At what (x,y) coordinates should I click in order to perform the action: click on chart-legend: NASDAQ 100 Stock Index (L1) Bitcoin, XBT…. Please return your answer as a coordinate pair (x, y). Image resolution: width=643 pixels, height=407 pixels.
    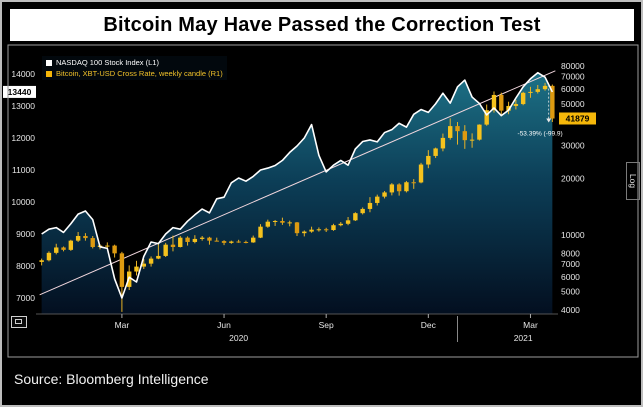
    Looking at the image, I should click on (134, 68).